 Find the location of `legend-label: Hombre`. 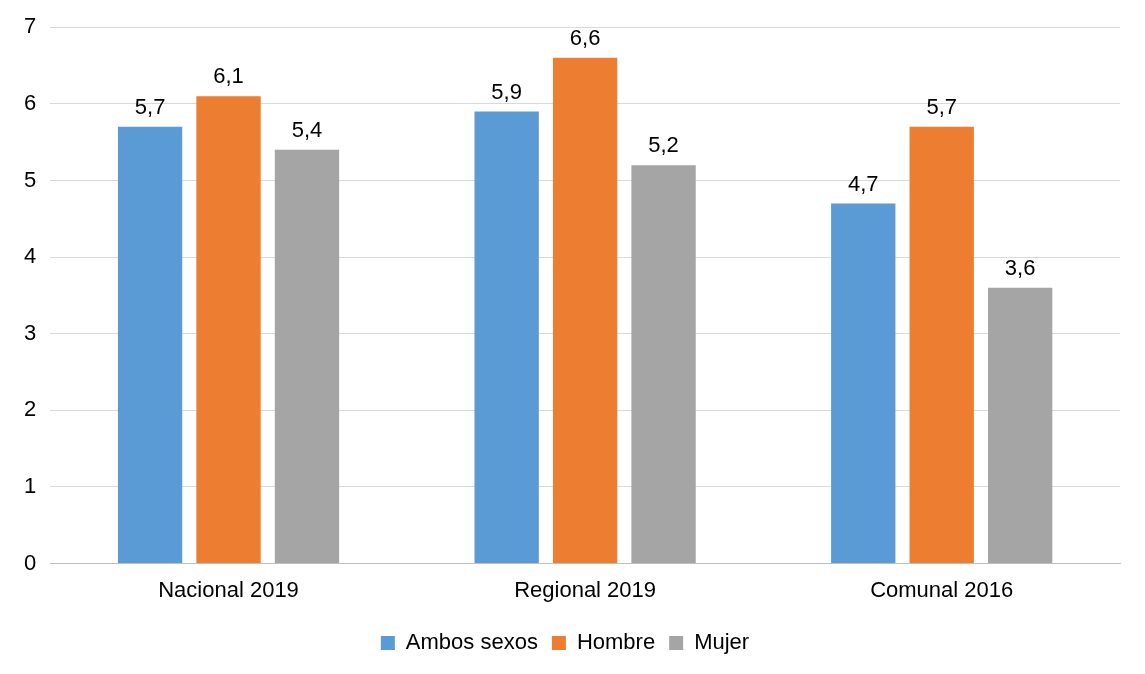

legend-label: Hombre is located at coordinates (616, 642).